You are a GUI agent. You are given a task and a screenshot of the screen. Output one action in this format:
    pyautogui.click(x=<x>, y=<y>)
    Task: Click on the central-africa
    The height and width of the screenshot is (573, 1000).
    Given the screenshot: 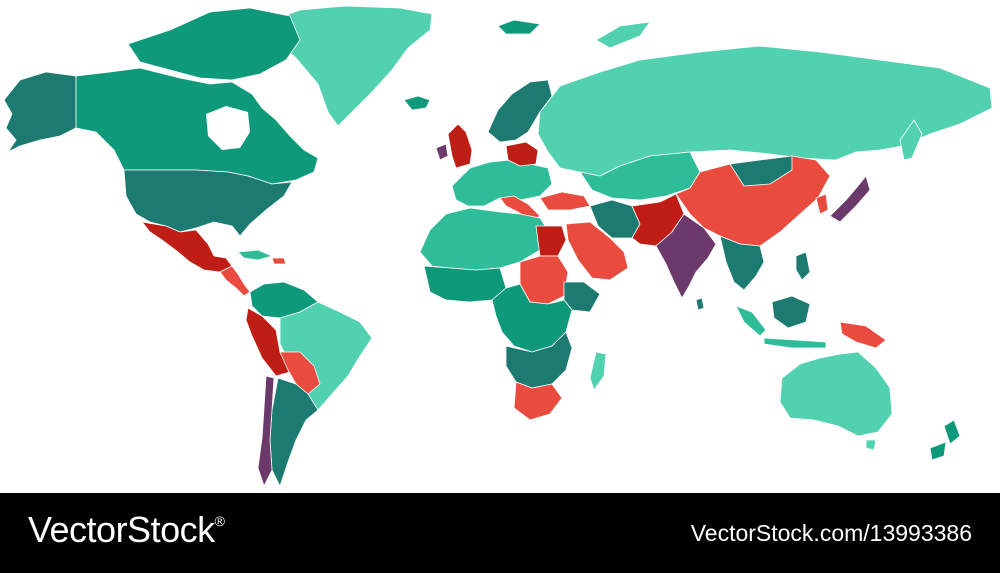 What is the action you would take?
    pyautogui.click(x=532, y=318)
    